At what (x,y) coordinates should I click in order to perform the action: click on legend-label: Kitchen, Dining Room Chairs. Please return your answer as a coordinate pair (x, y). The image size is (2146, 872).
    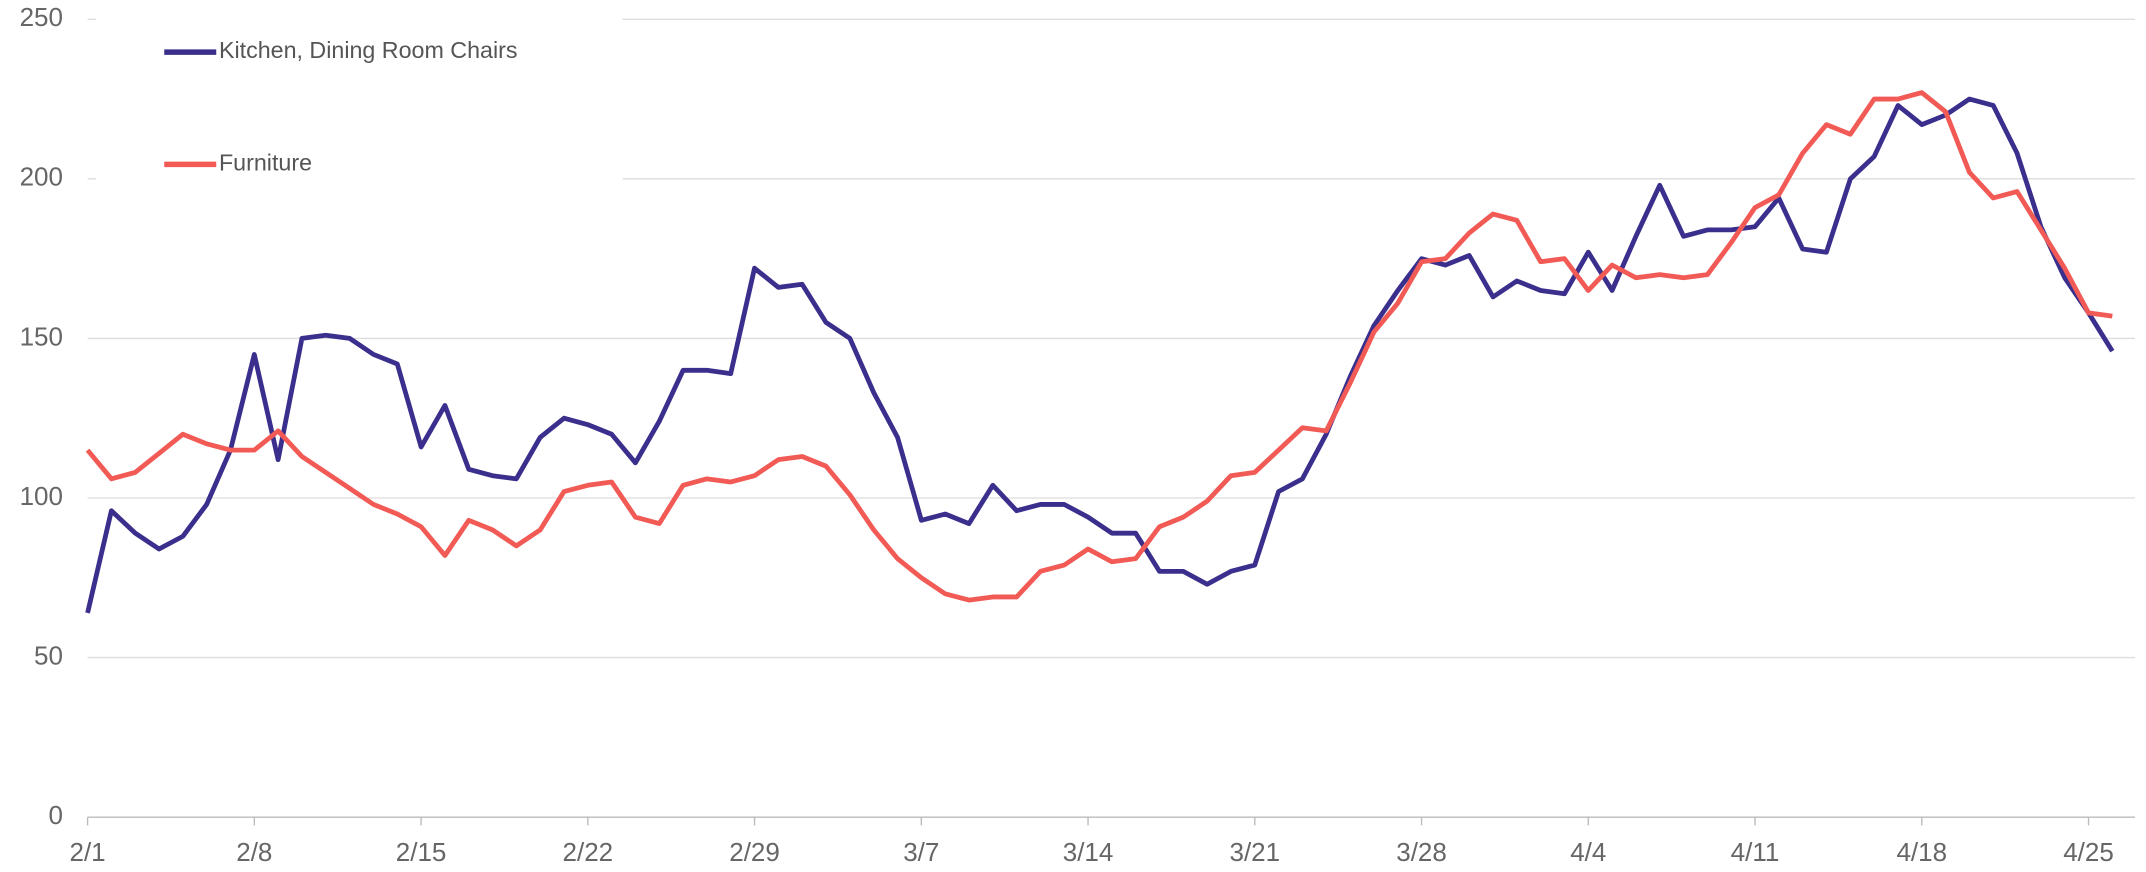
    Looking at the image, I should click on (368, 50).